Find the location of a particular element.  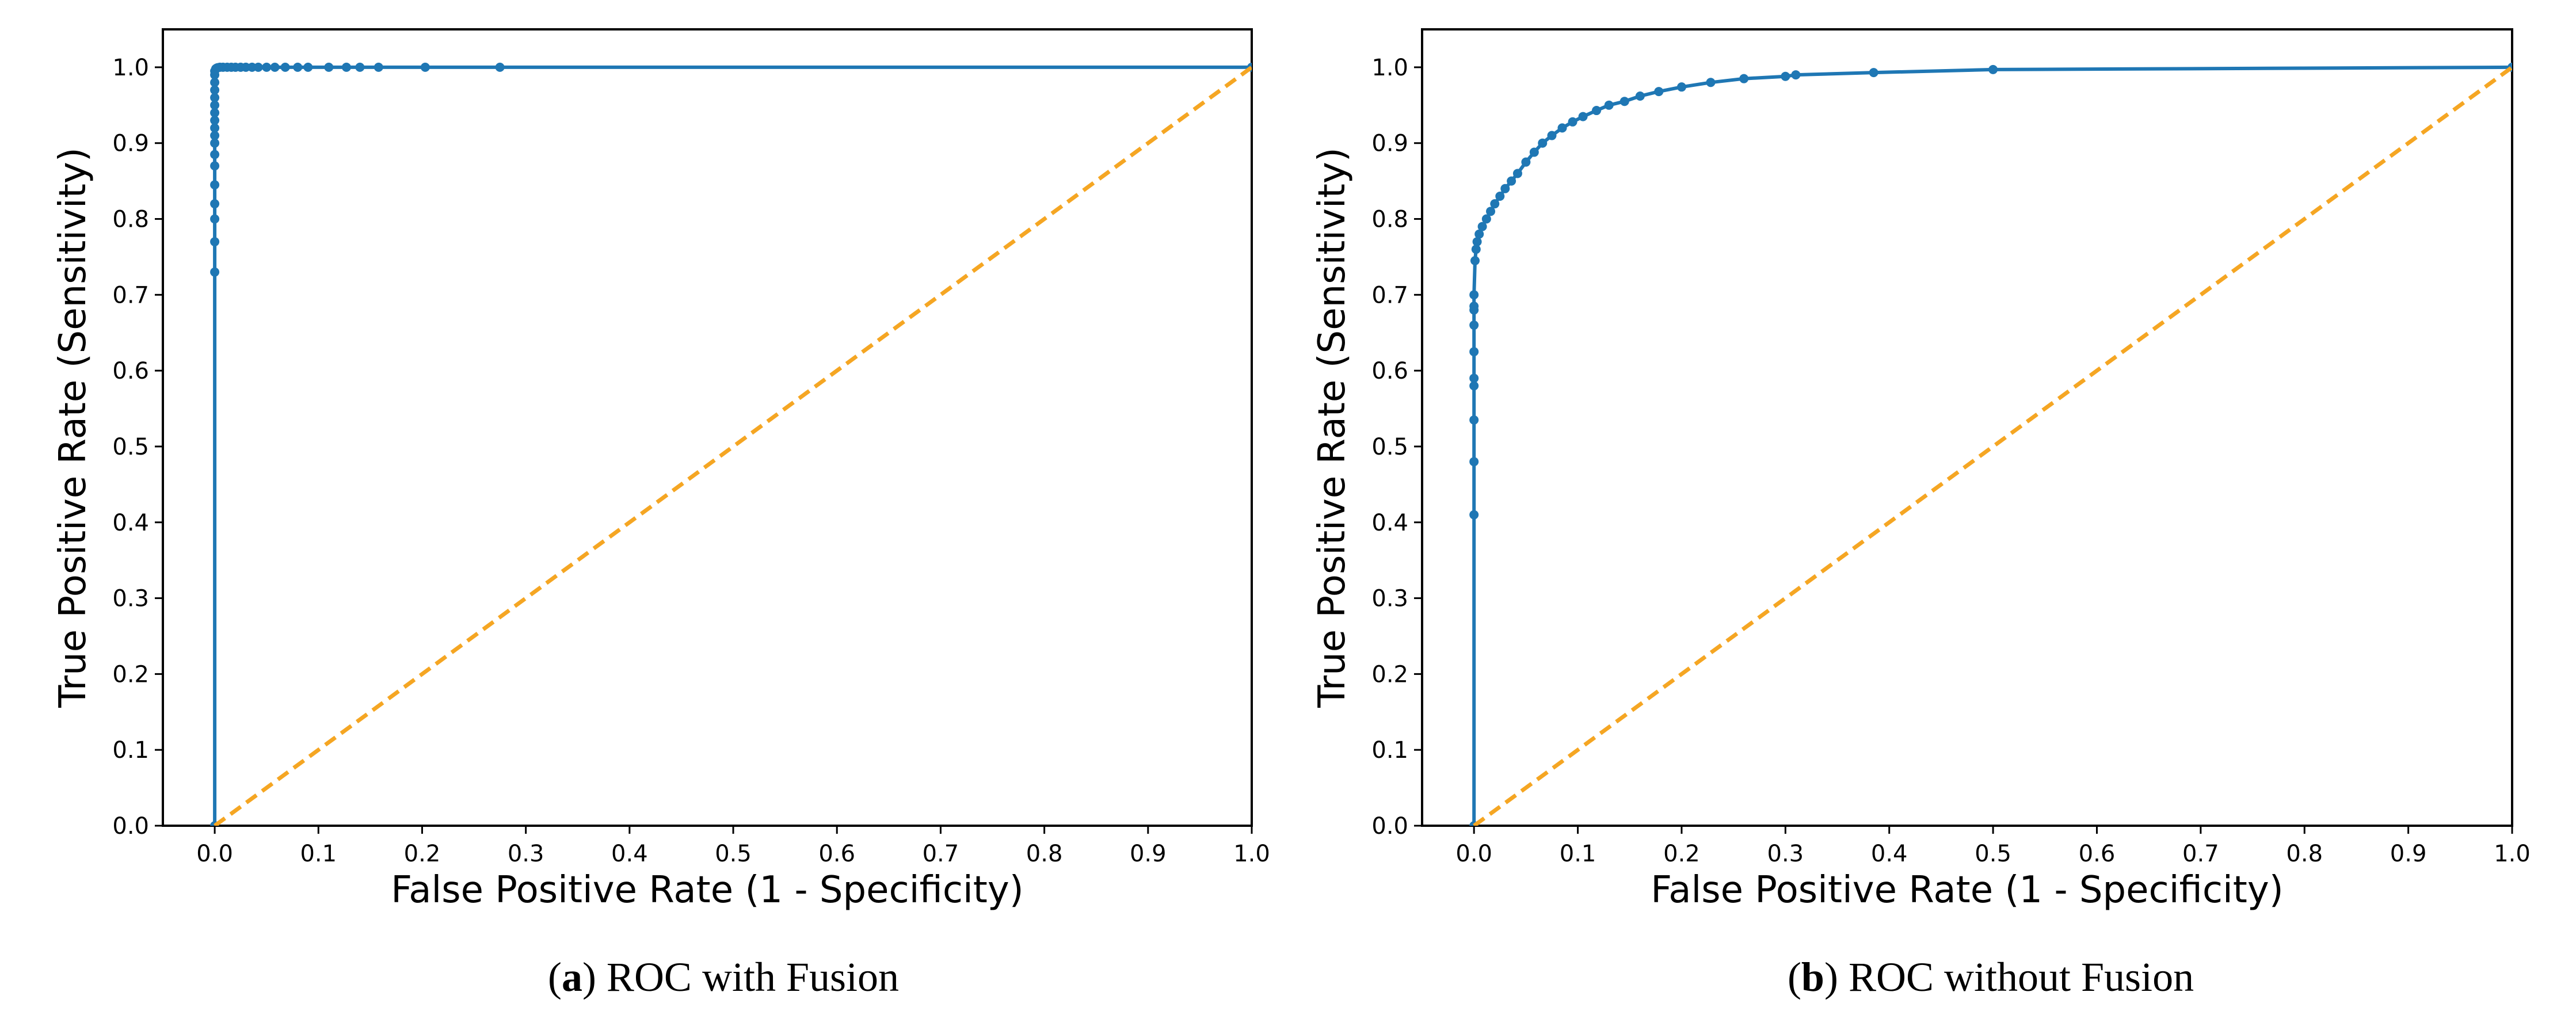

panel-b-y-tick-label: 0.9 is located at coordinates (1389, 144).